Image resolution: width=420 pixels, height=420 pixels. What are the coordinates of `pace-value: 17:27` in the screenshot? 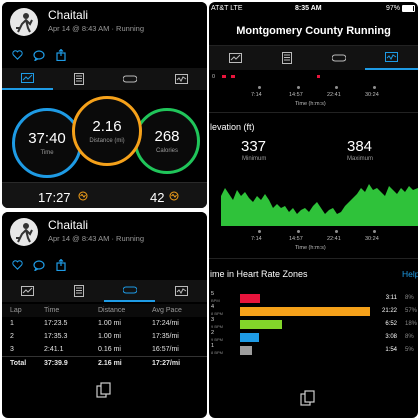 It's located at (54, 197).